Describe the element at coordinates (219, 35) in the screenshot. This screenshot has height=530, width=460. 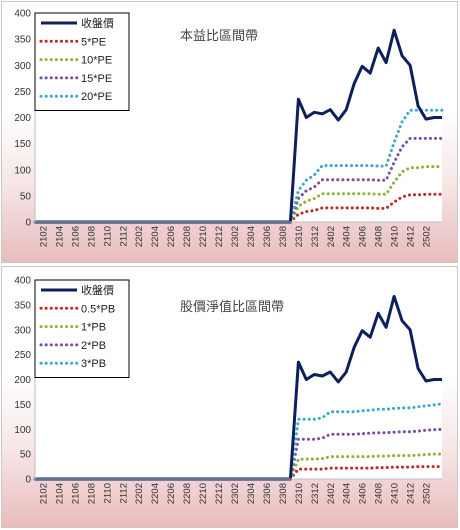
I see `chart-title: 本益比區間帶` at that location.